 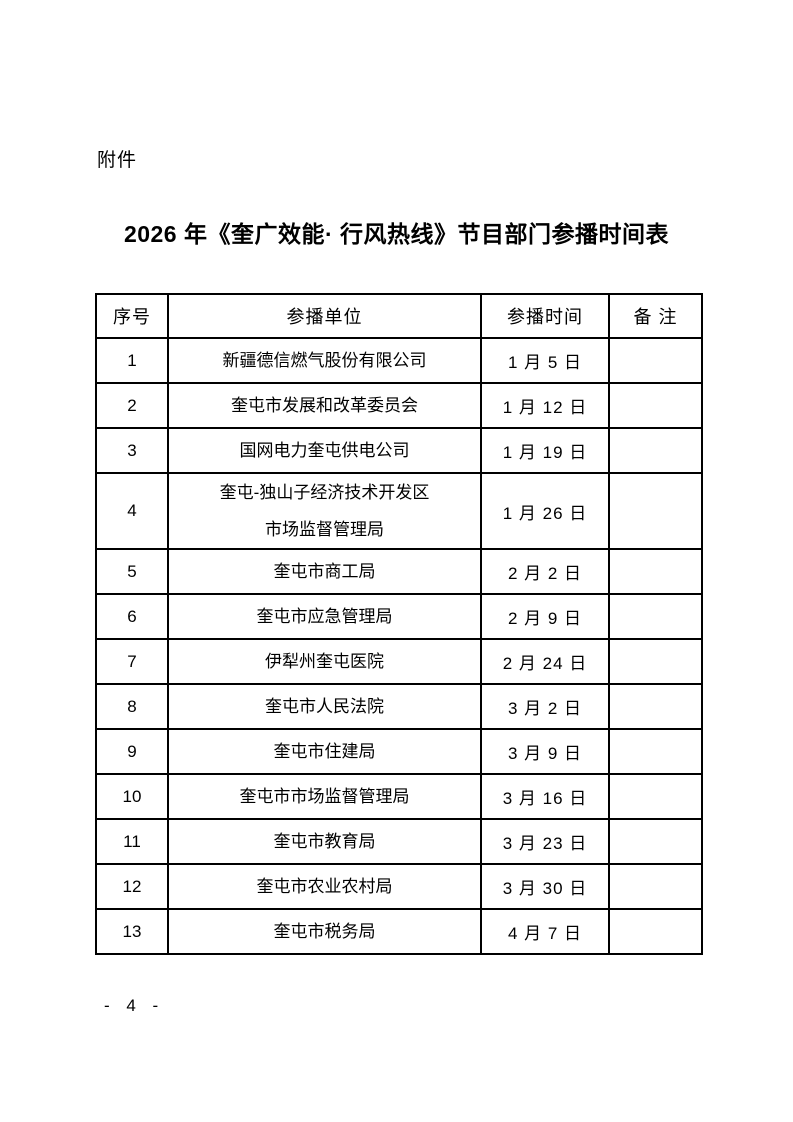 What do you see at coordinates (324, 360) in the screenshot?
I see `row-unit: 新疆德信燃气股份有限公司` at bounding box center [324, 360].